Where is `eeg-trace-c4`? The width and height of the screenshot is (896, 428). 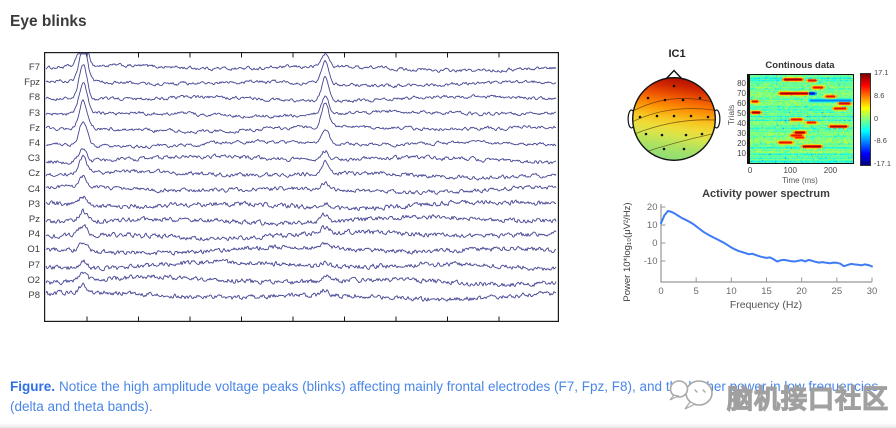
eeg-trace-c4 is located at coordinates (301, 184).